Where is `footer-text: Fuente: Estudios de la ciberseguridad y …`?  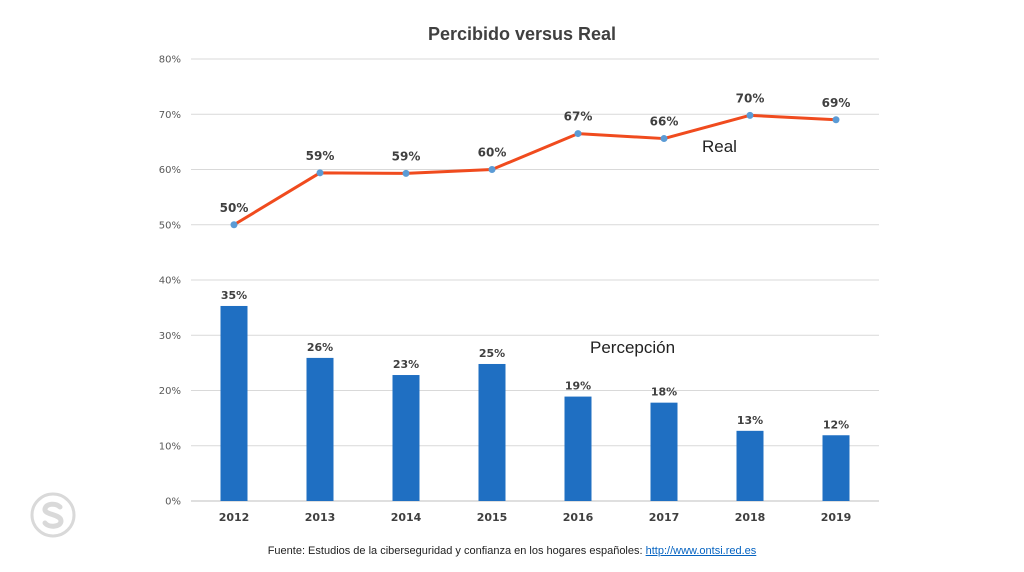 footer-text: Fuente: Estudios de la ciberseguridad y … is located at coordinates (456, 551).